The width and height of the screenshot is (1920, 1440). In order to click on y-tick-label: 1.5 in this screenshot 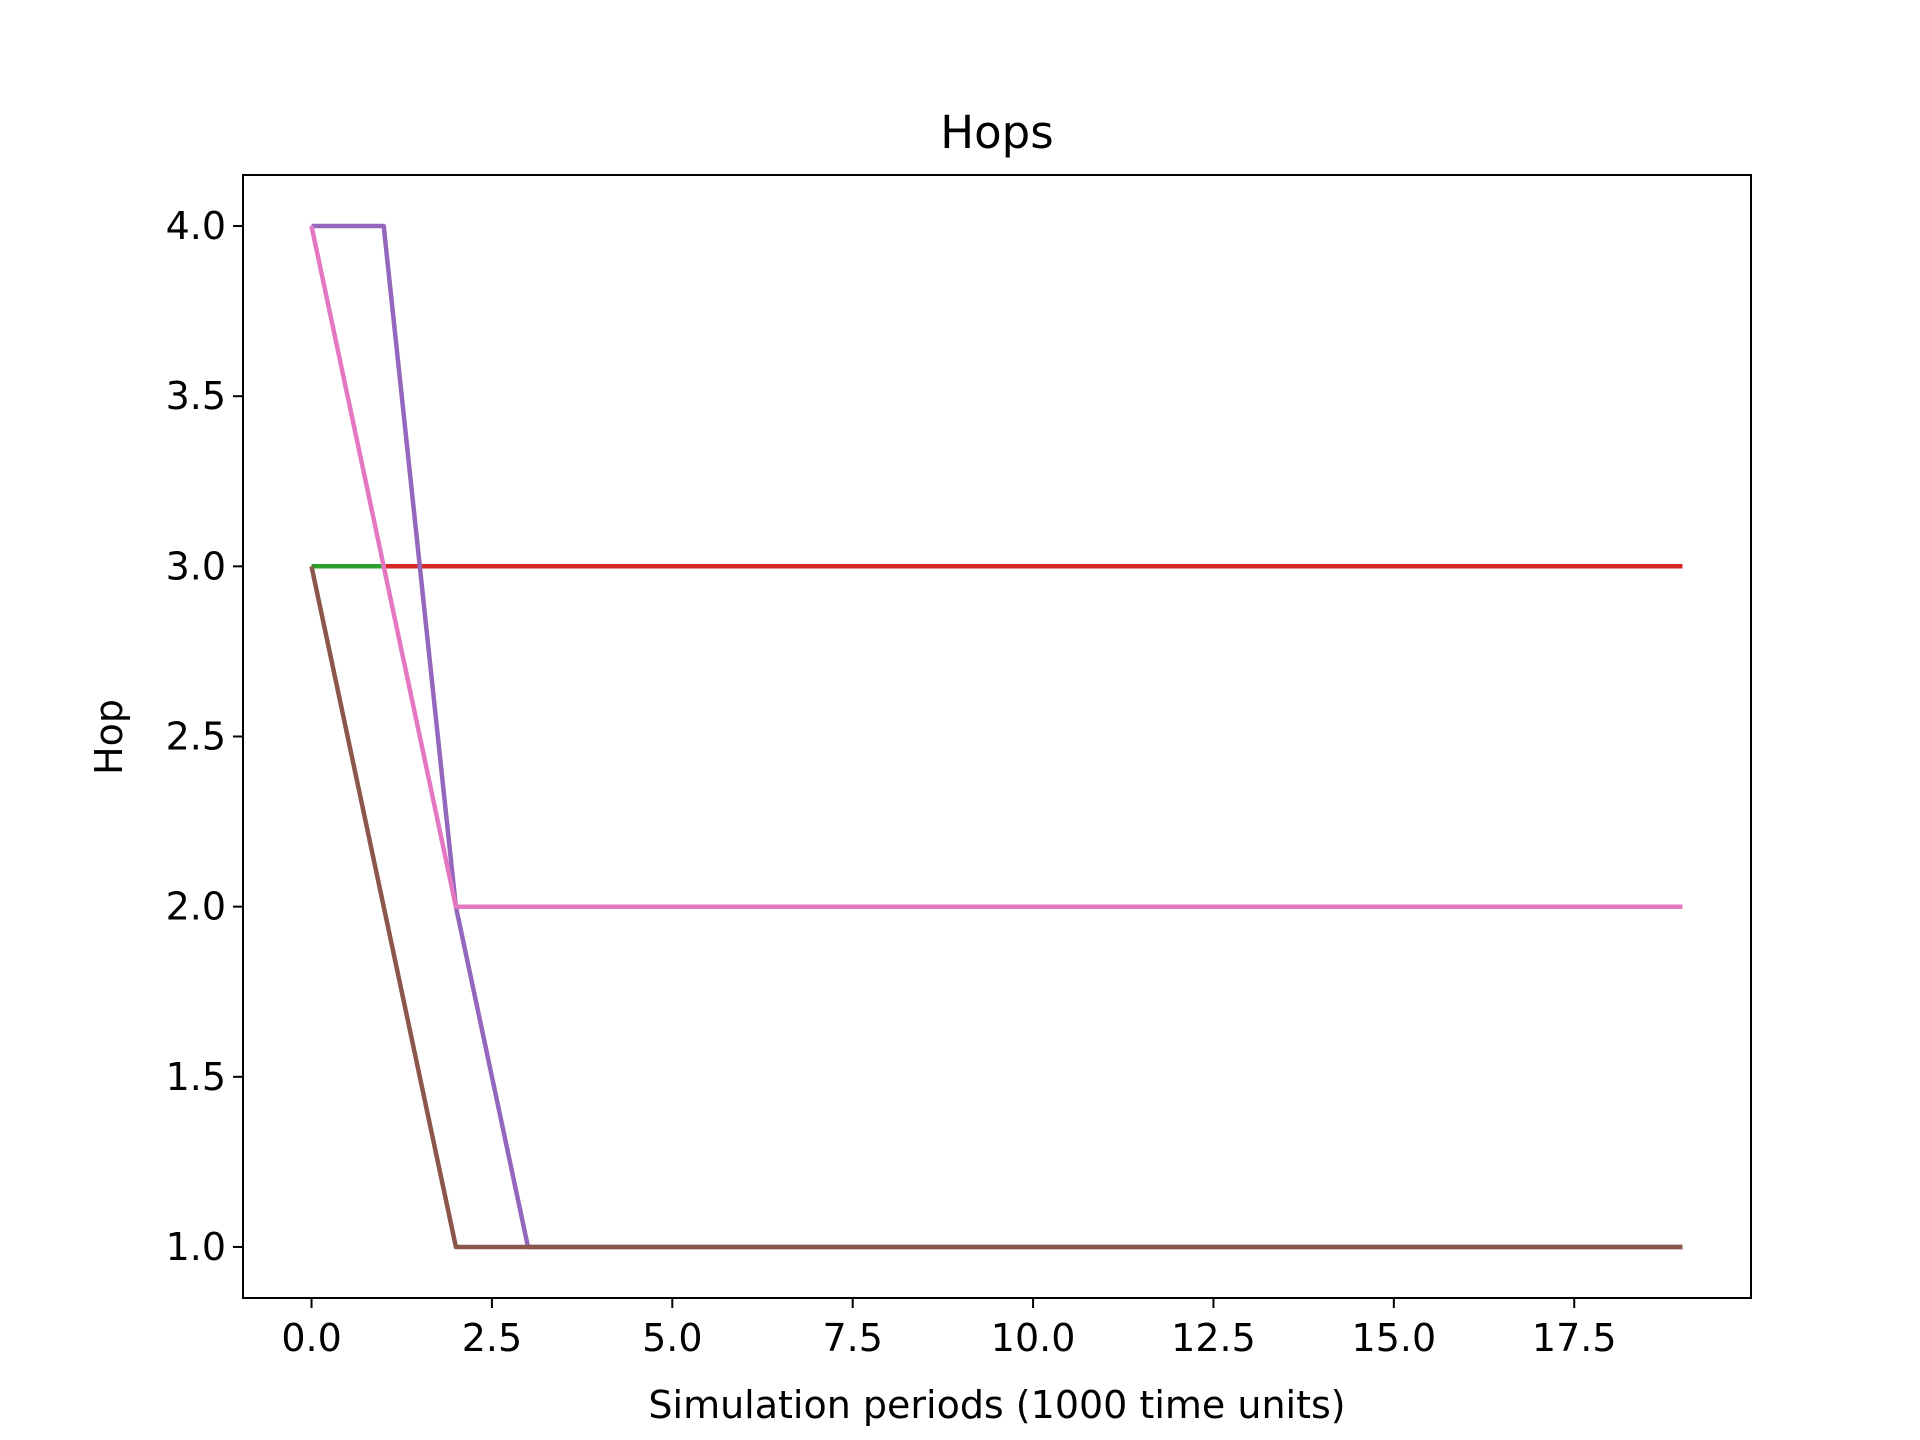, I will do `click(196, 1077)`.